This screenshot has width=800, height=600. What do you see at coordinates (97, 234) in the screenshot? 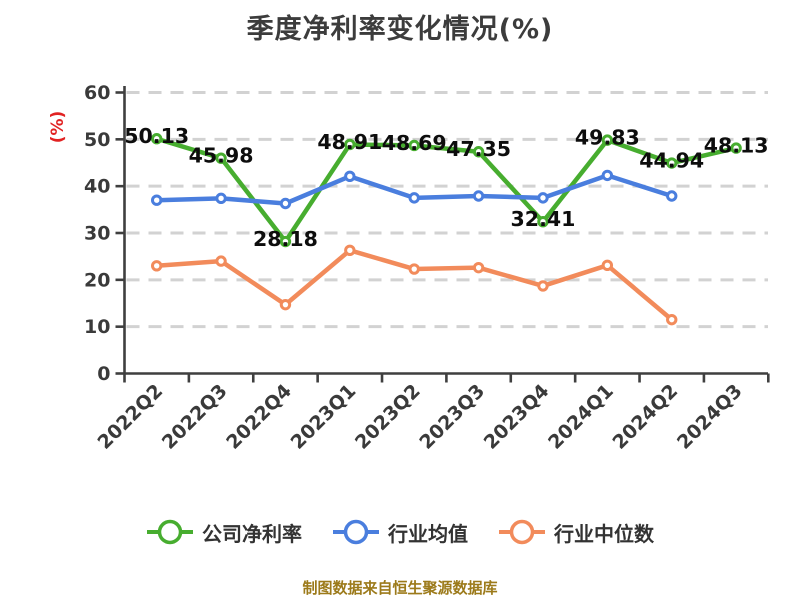
I see `y-tick-label: 30` at bounding box center [97, 234].